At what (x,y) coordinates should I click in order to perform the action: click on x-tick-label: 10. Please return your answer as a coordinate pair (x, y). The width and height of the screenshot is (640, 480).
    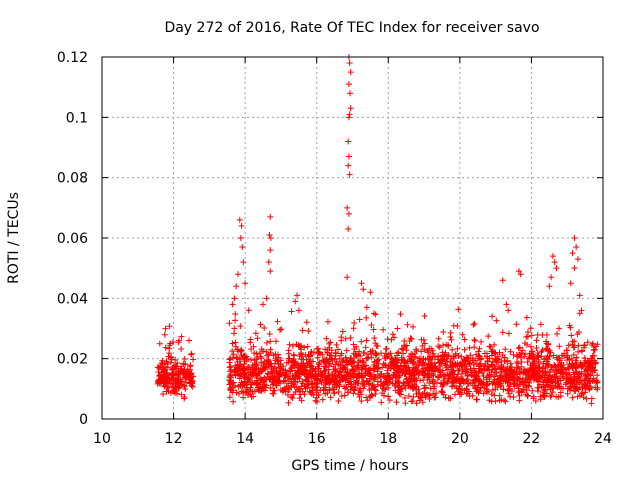
    Looking at the image, I should click on (102, 439).